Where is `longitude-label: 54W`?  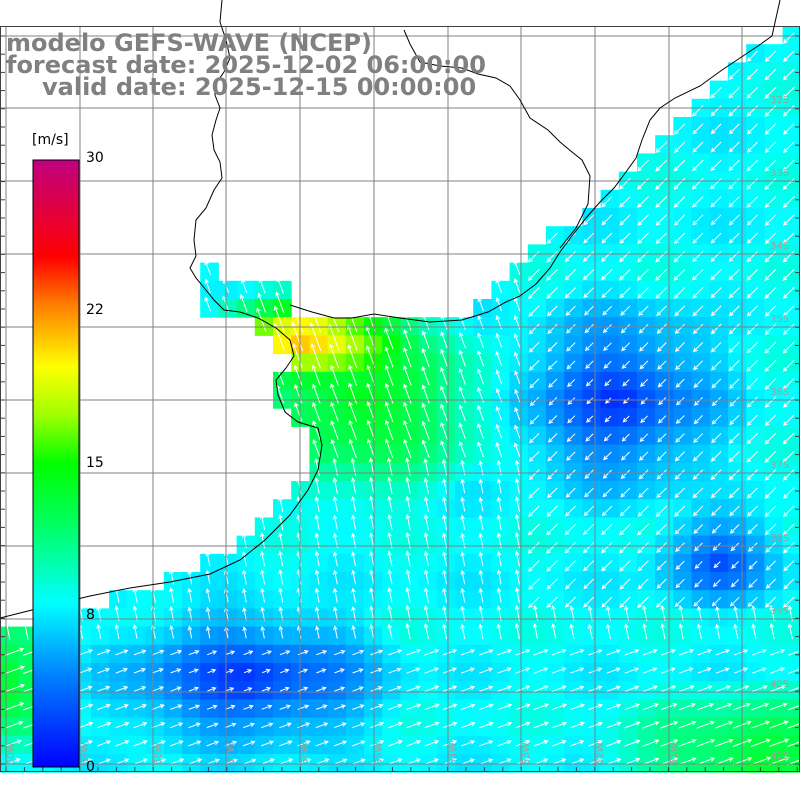 longitude-label: 54W is located at coordinates (453, 753).